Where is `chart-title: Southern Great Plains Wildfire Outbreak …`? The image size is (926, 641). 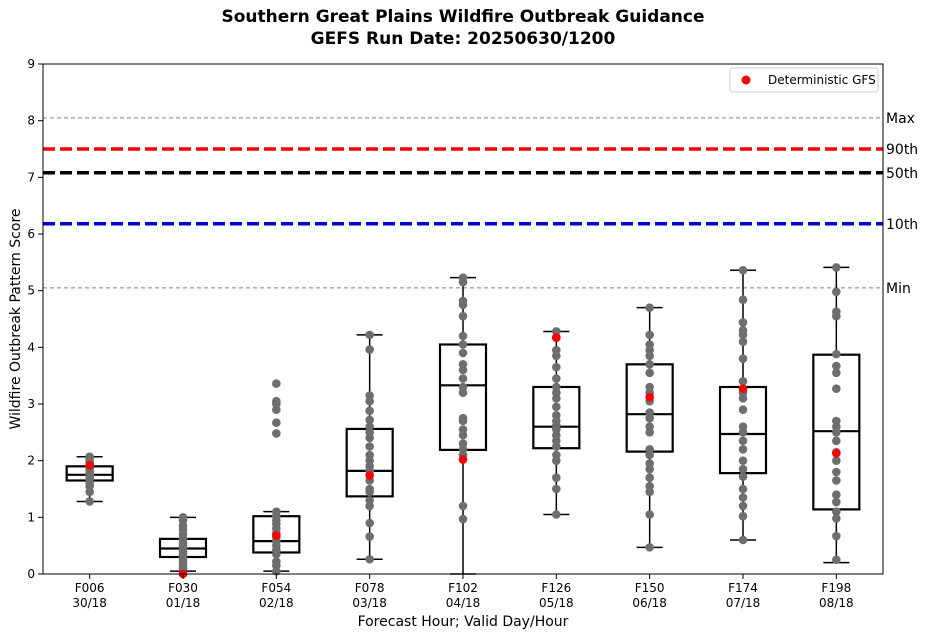
chart-title: Southern Great Plains Wildfire Outbreak … is located at coordinates (463, 17).